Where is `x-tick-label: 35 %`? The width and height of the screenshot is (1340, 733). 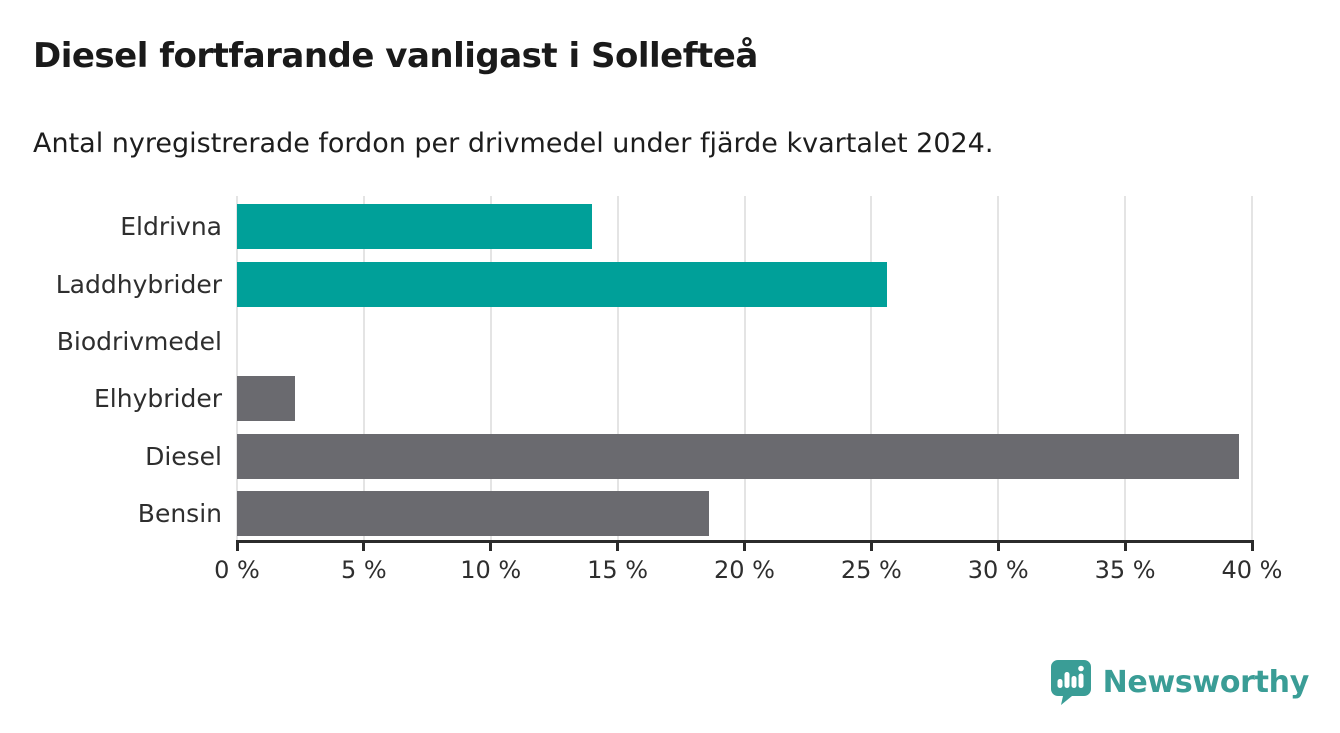 x-tick-label: 35 % is located at coordinates (1125, 570).